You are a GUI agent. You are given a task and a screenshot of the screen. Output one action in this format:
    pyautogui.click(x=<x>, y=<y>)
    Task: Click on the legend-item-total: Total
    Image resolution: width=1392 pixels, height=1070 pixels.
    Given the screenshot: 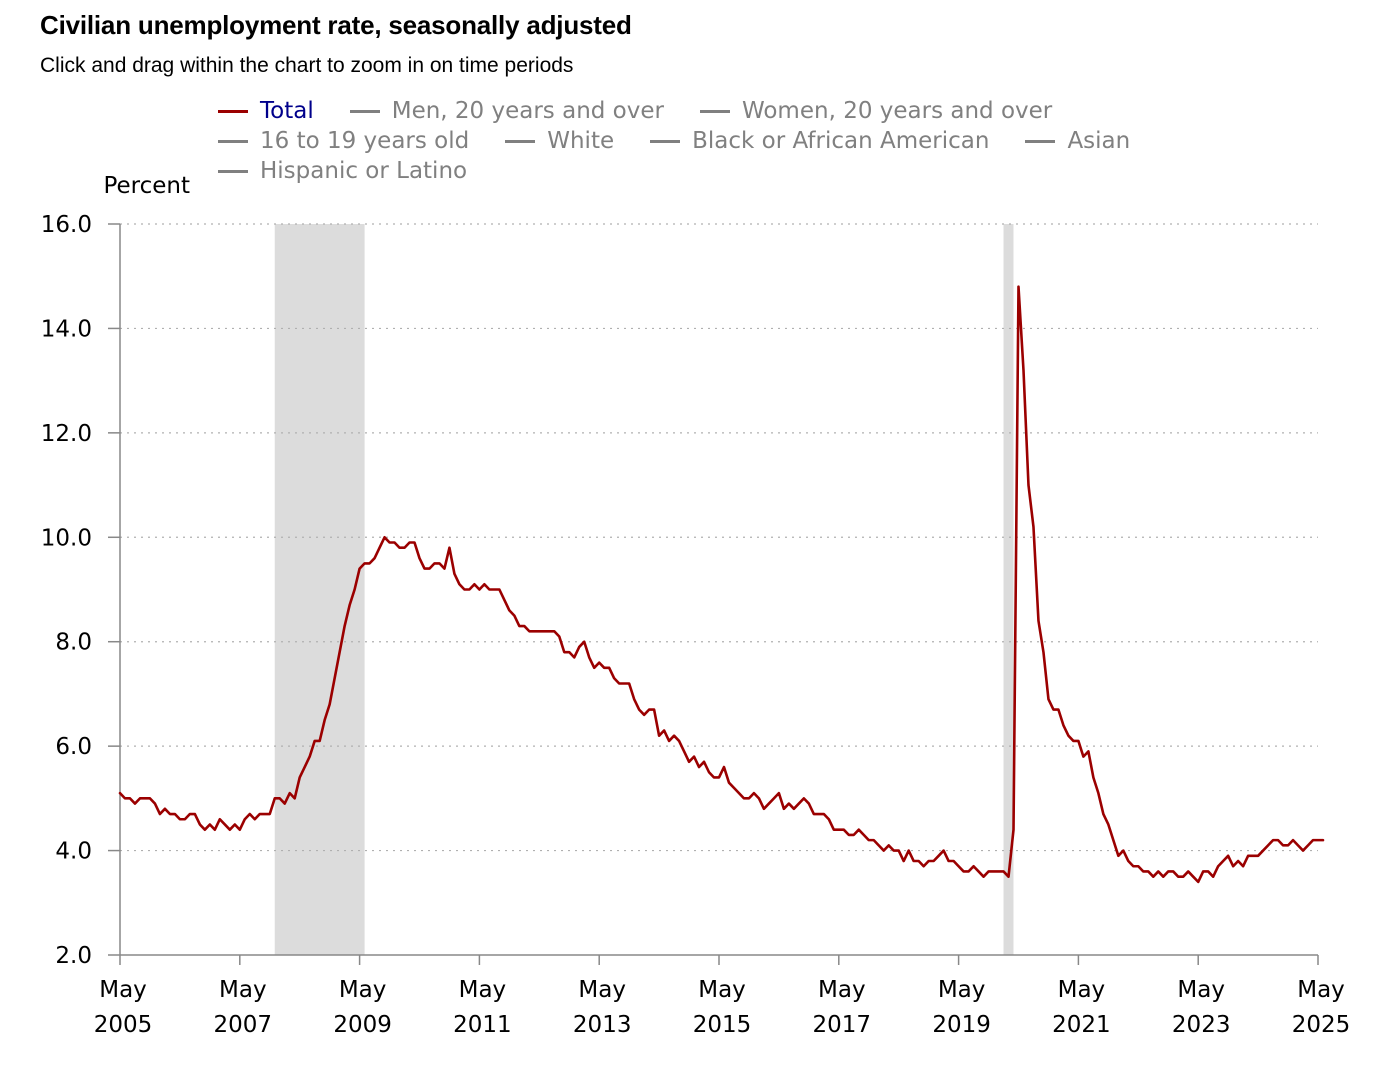 What is the action you would take?
    pyautogui.click(x=266, y=111)
    